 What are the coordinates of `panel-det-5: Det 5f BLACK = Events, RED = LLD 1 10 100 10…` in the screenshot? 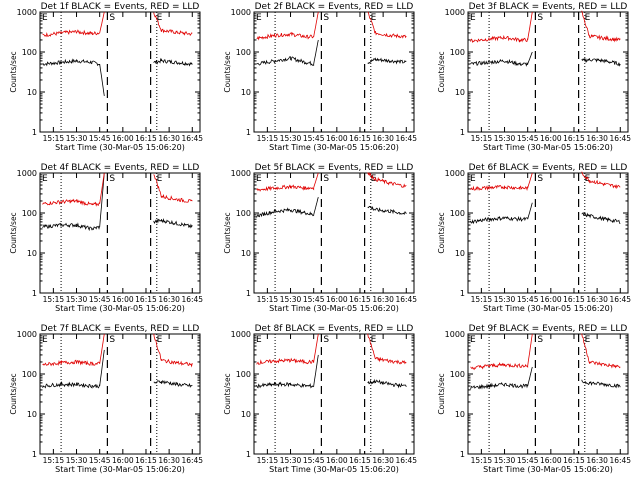 It's located at (320, 238).